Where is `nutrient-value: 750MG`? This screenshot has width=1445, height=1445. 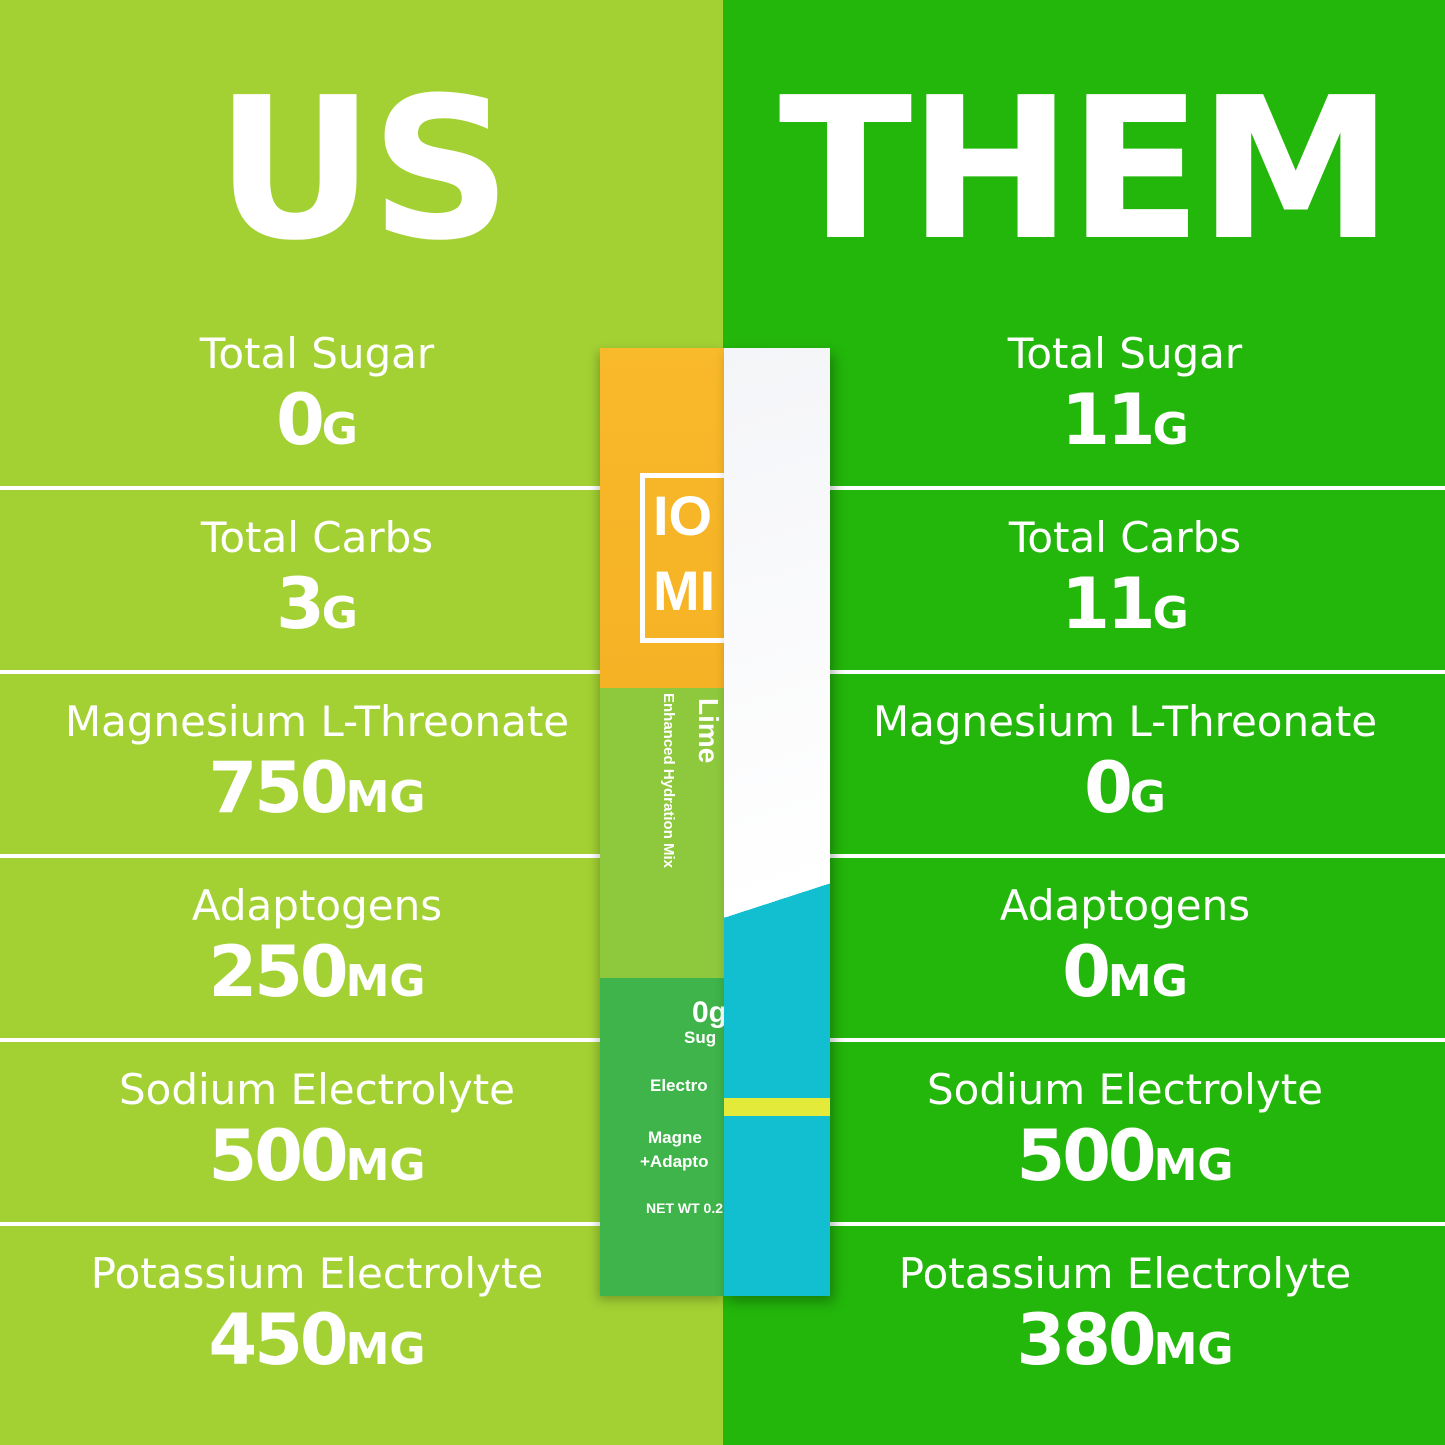
nutrient-value: 750MG is located at coordinates (317, 793).